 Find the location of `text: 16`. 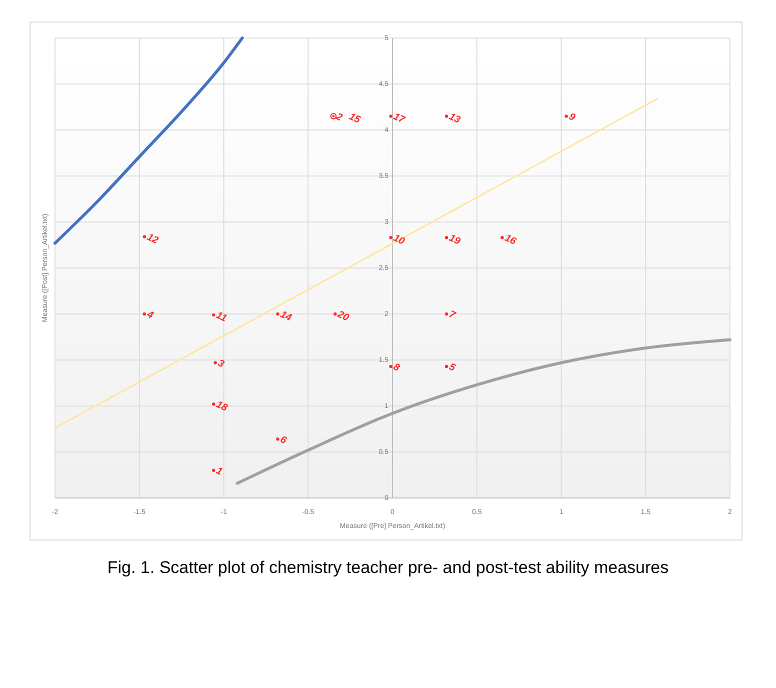

text: 16 is located at coordinates (510, 240).